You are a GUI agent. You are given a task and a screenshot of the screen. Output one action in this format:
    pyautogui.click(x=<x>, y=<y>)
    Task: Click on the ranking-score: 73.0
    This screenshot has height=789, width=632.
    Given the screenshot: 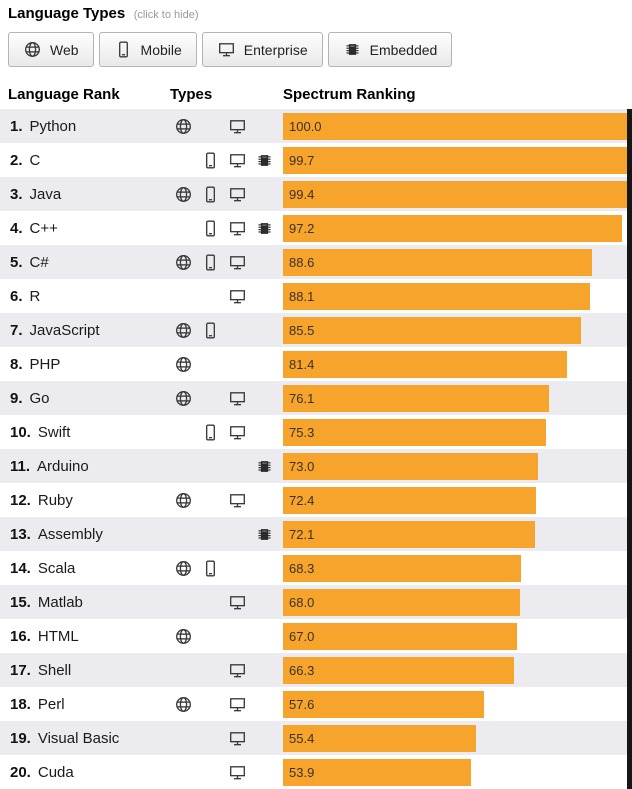 What is the action you would take?
    pyautogui.click(x=302, y=466)
    